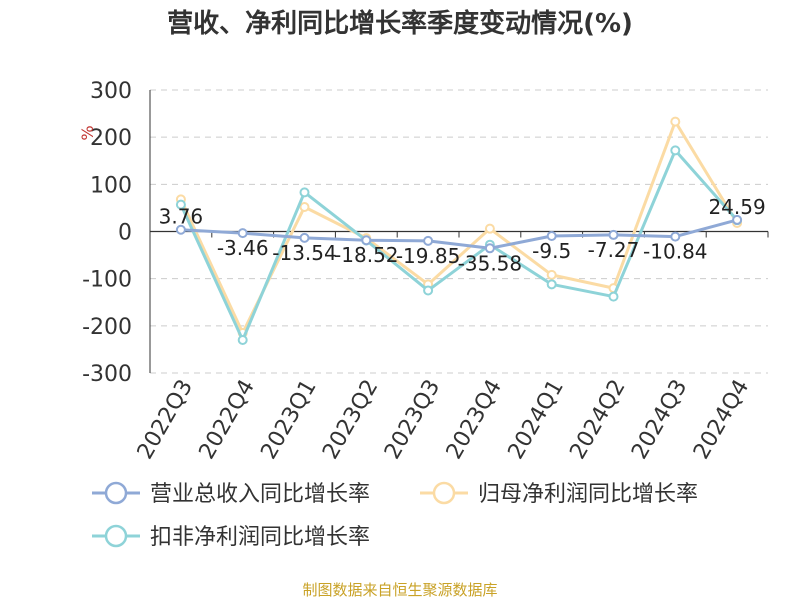 Image resolution: width=800 pixels, height=600 pixels. I want to click on y-tick-label: 300, so click(111, 91).